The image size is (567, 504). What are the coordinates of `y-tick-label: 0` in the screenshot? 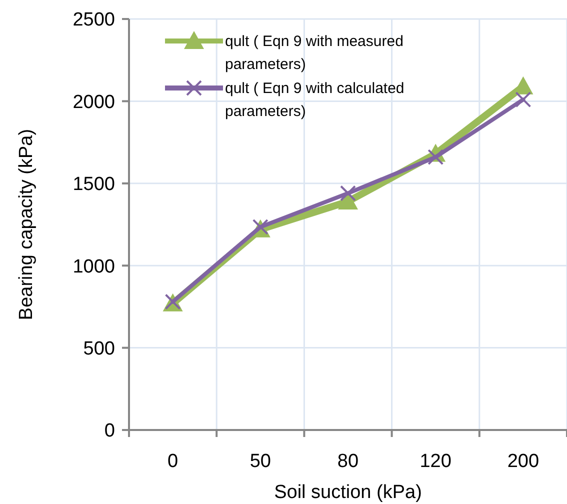 It's located at (109, 431).